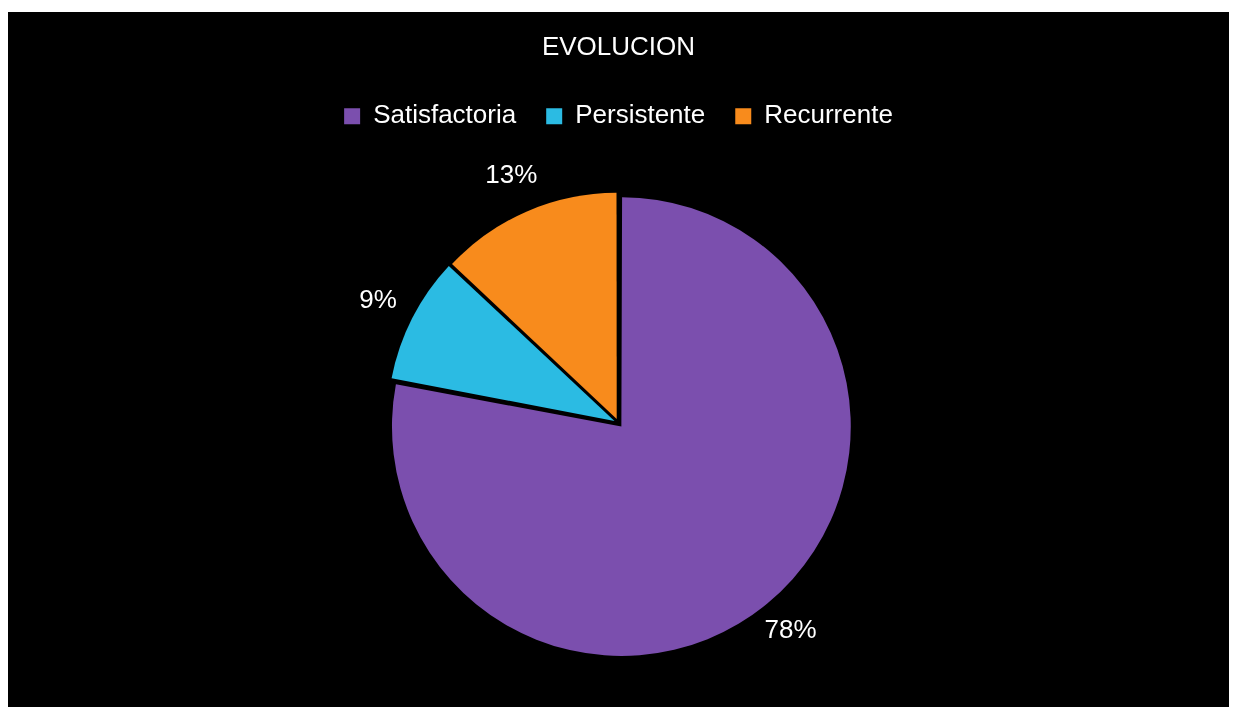 Image resolution: width=1237 pixels, height=717 pixels. I want to click on data-label: 78%, so click(790, 629).